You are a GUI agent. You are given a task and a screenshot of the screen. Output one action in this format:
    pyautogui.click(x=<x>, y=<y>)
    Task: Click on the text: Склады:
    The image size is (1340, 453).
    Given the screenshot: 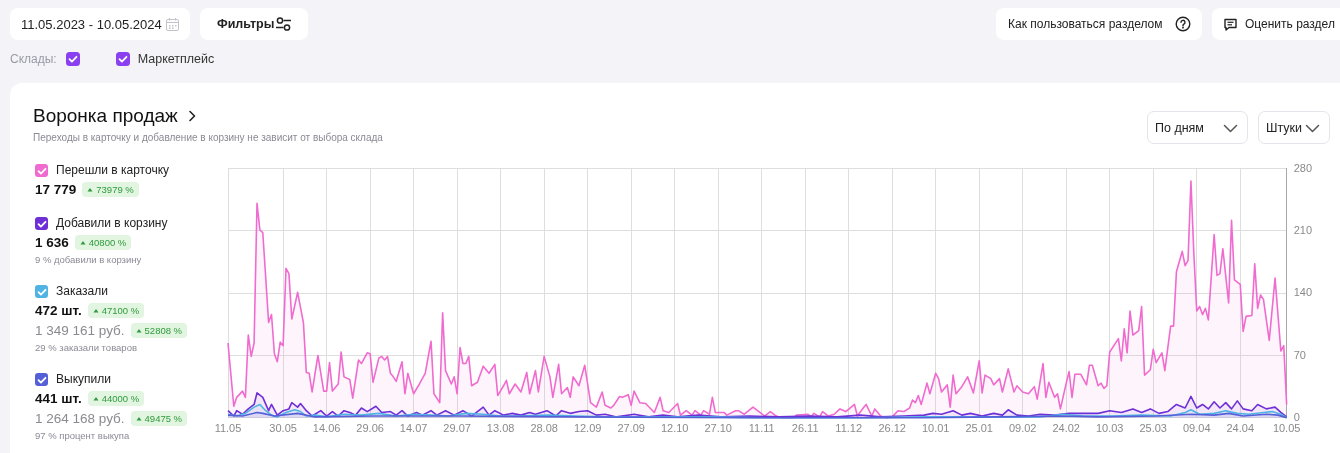 What is the action you would take?
    pyautogui.click(x=33, y=59)
    